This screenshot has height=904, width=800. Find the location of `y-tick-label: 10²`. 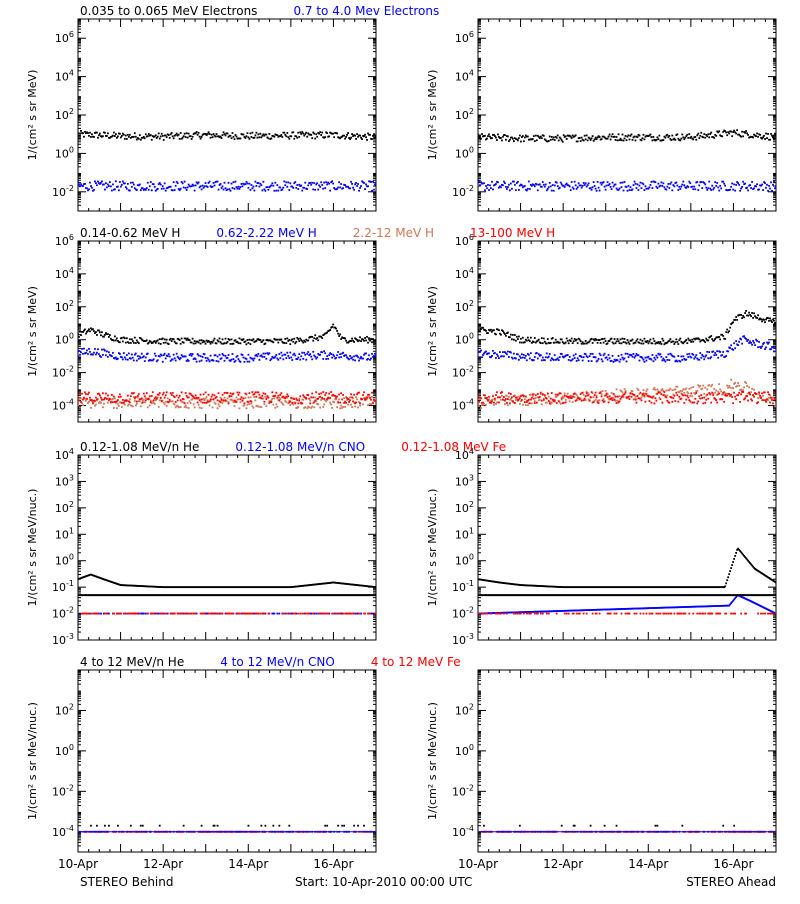

y-tick-label: 10² is located at coordinates (64, 114).